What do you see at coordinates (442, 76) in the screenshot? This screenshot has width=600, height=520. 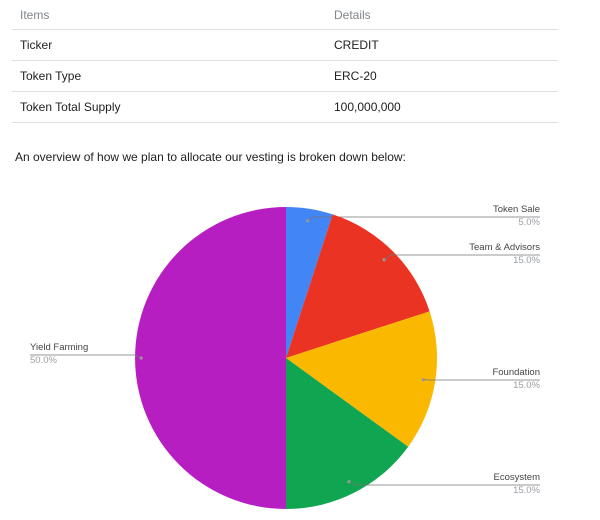 I see `row-token-type-detail: ERC-20` at bounding box center [442, 76].